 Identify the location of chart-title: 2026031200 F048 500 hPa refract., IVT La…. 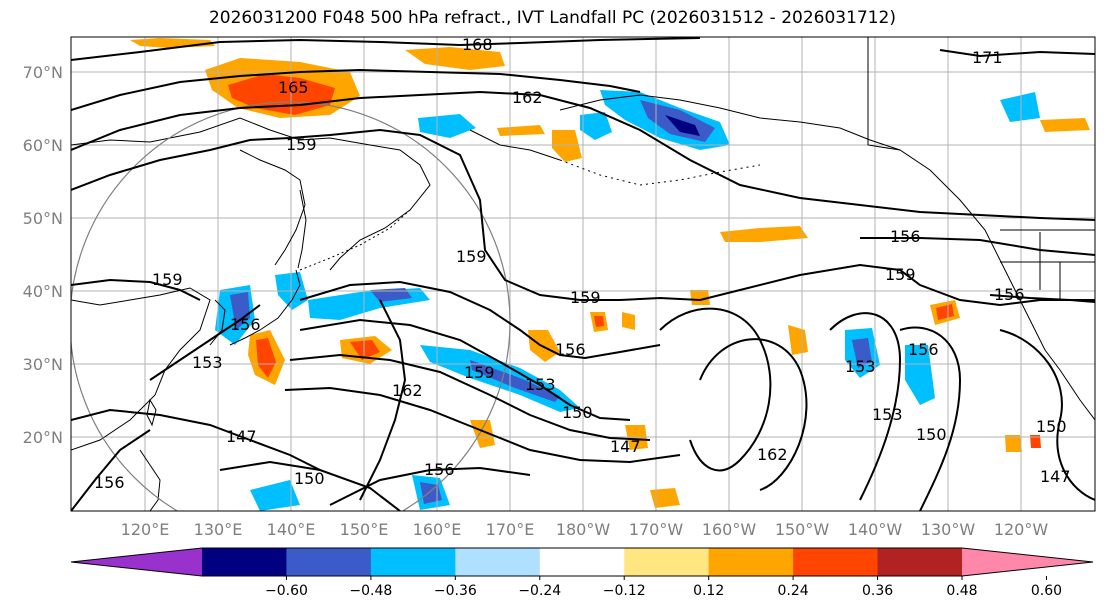
(552, 18).